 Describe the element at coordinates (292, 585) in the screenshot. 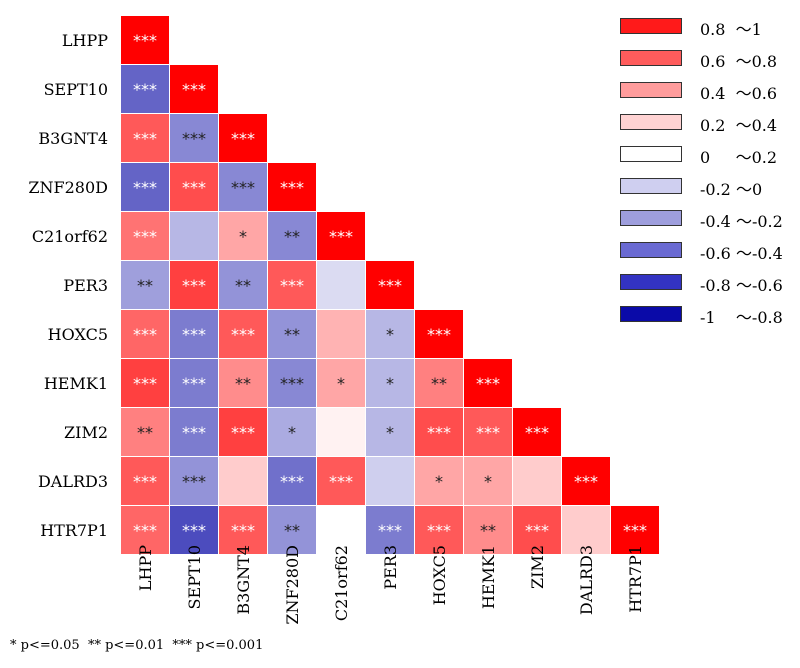

I see `column-label: ZNF280D` at that location.